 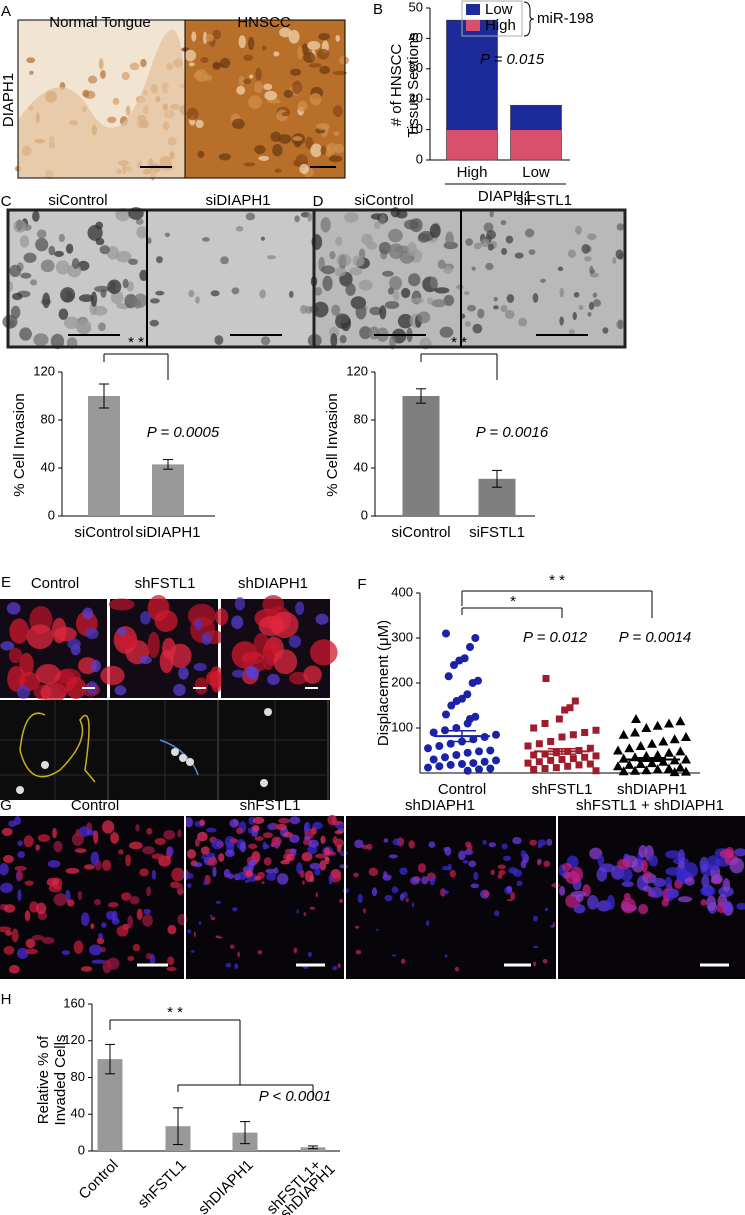 What do you see at coordinates (497, 532) in the screenshot?
I see `x-tick-label: siFSTL1` at bounding box center [497, 532].